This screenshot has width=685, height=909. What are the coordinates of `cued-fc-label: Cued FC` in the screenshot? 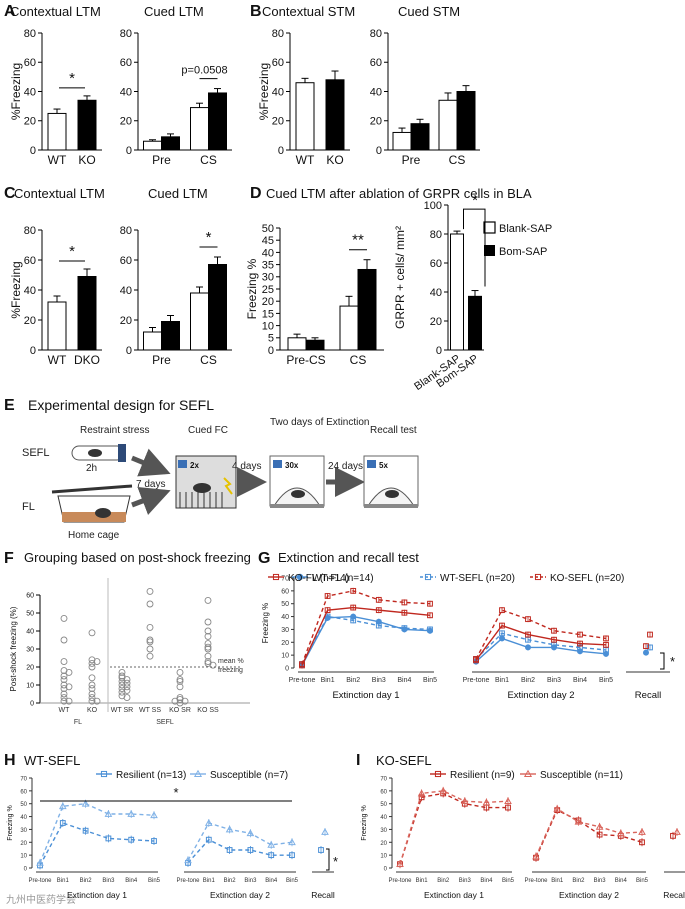 It's located at (208, 430).